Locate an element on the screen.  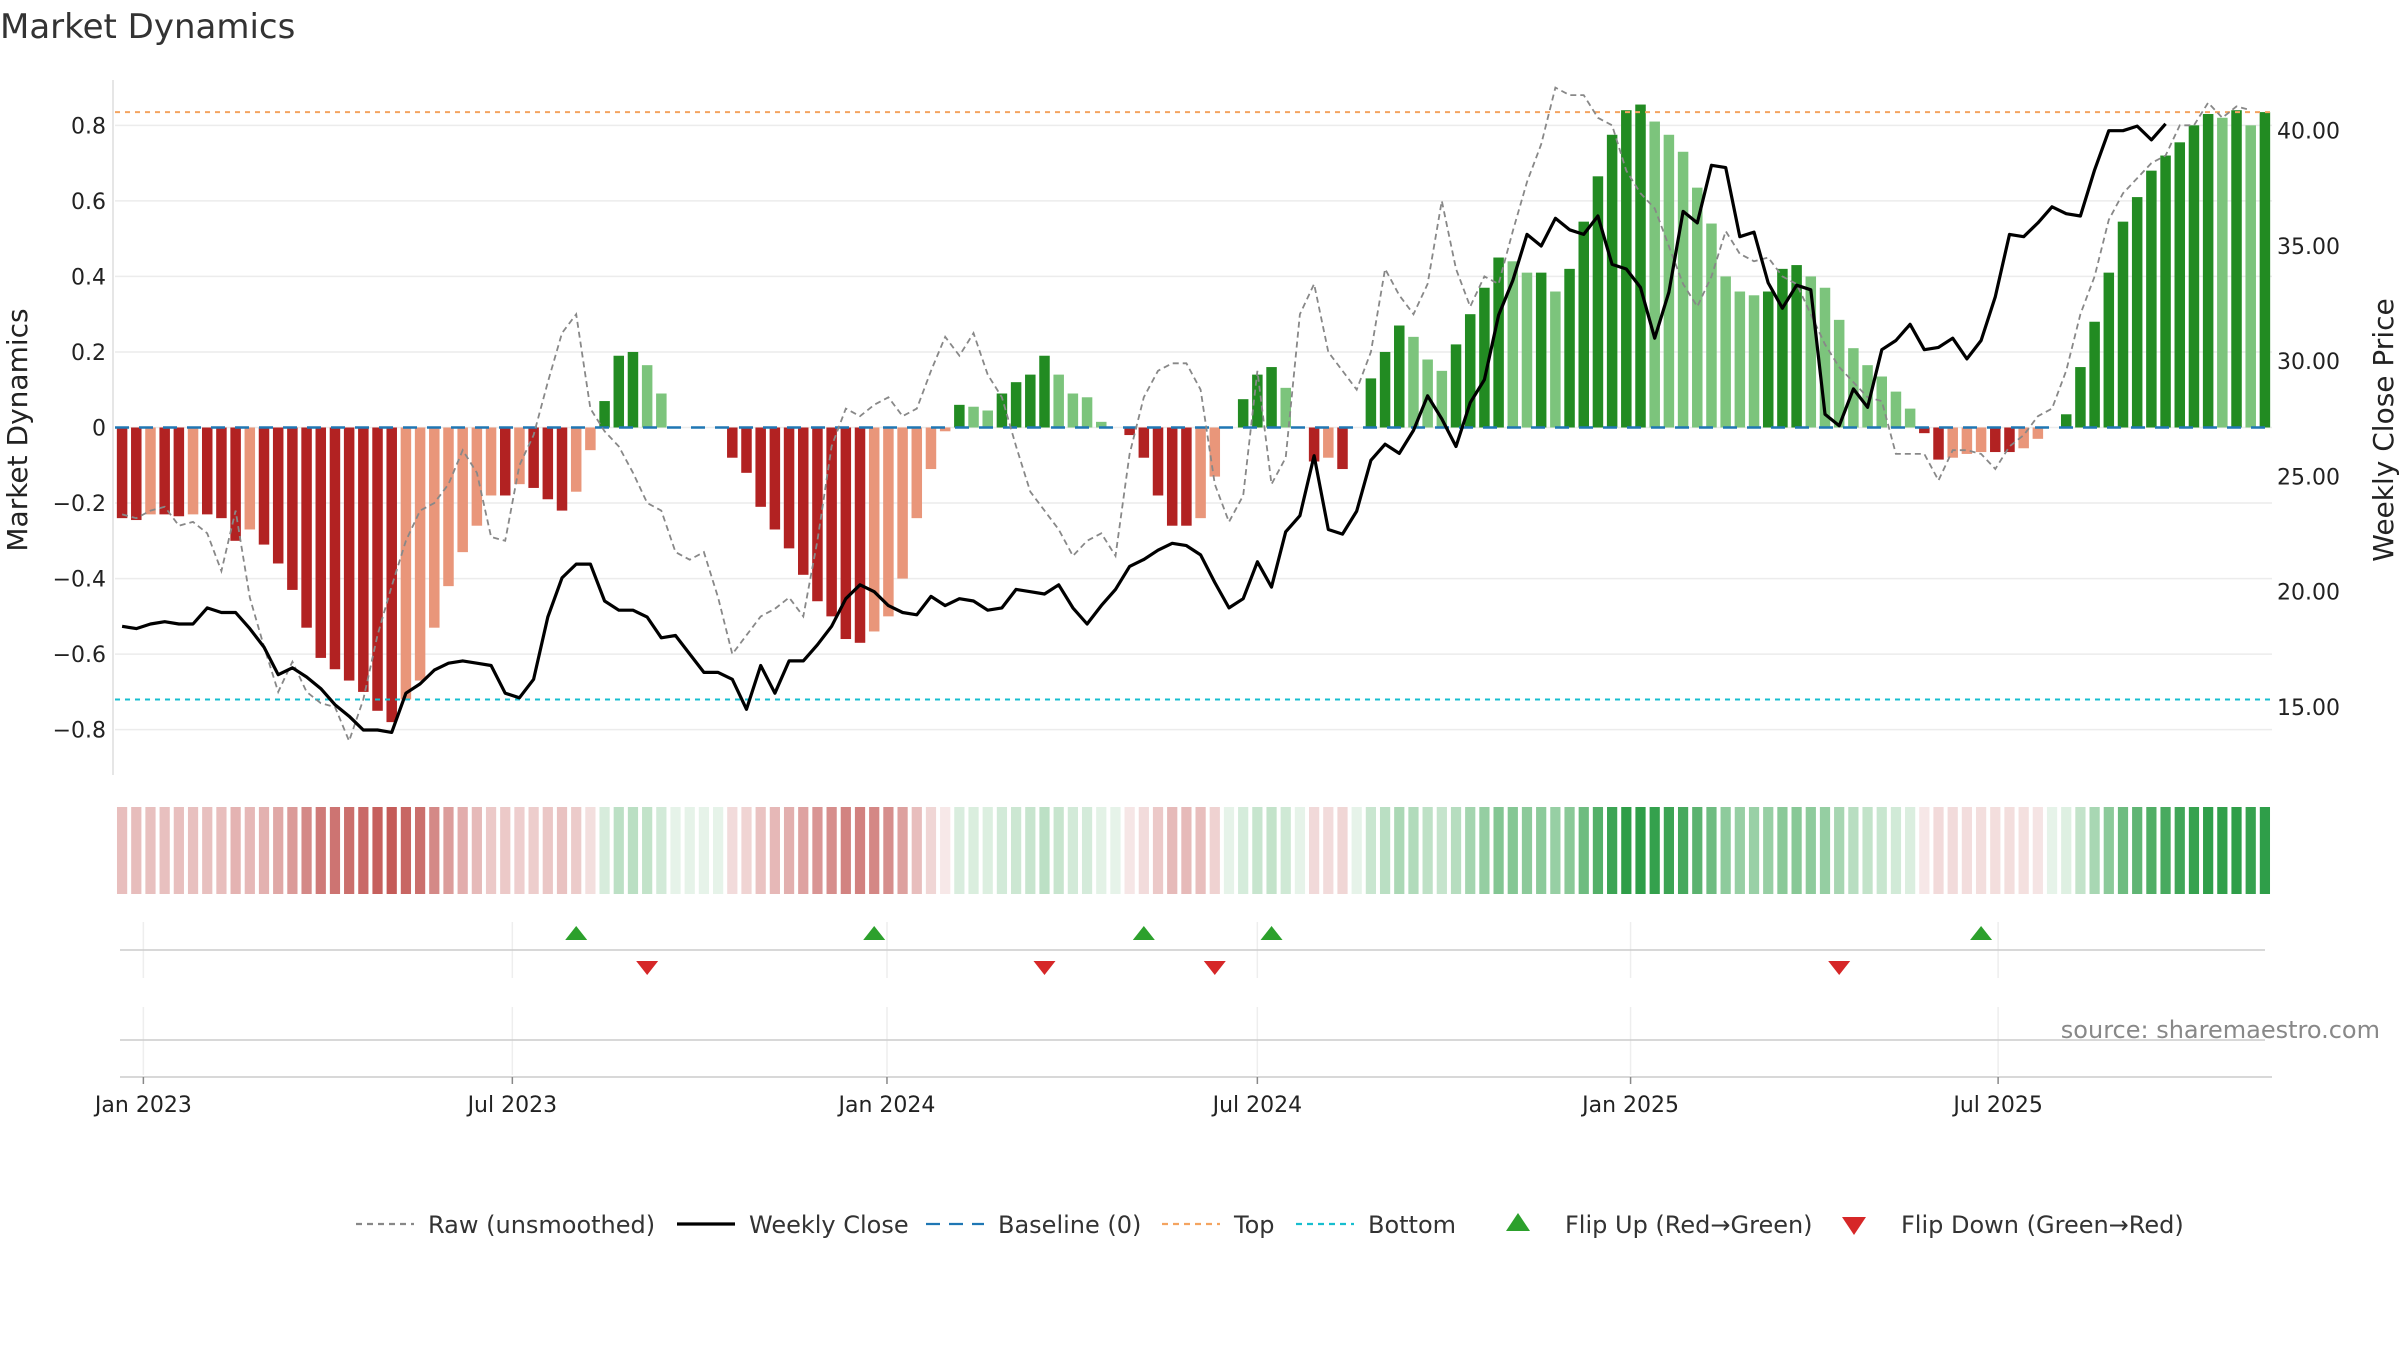
y2-axis-label: Weekly Close Price is located at coordinates (2383, 429).